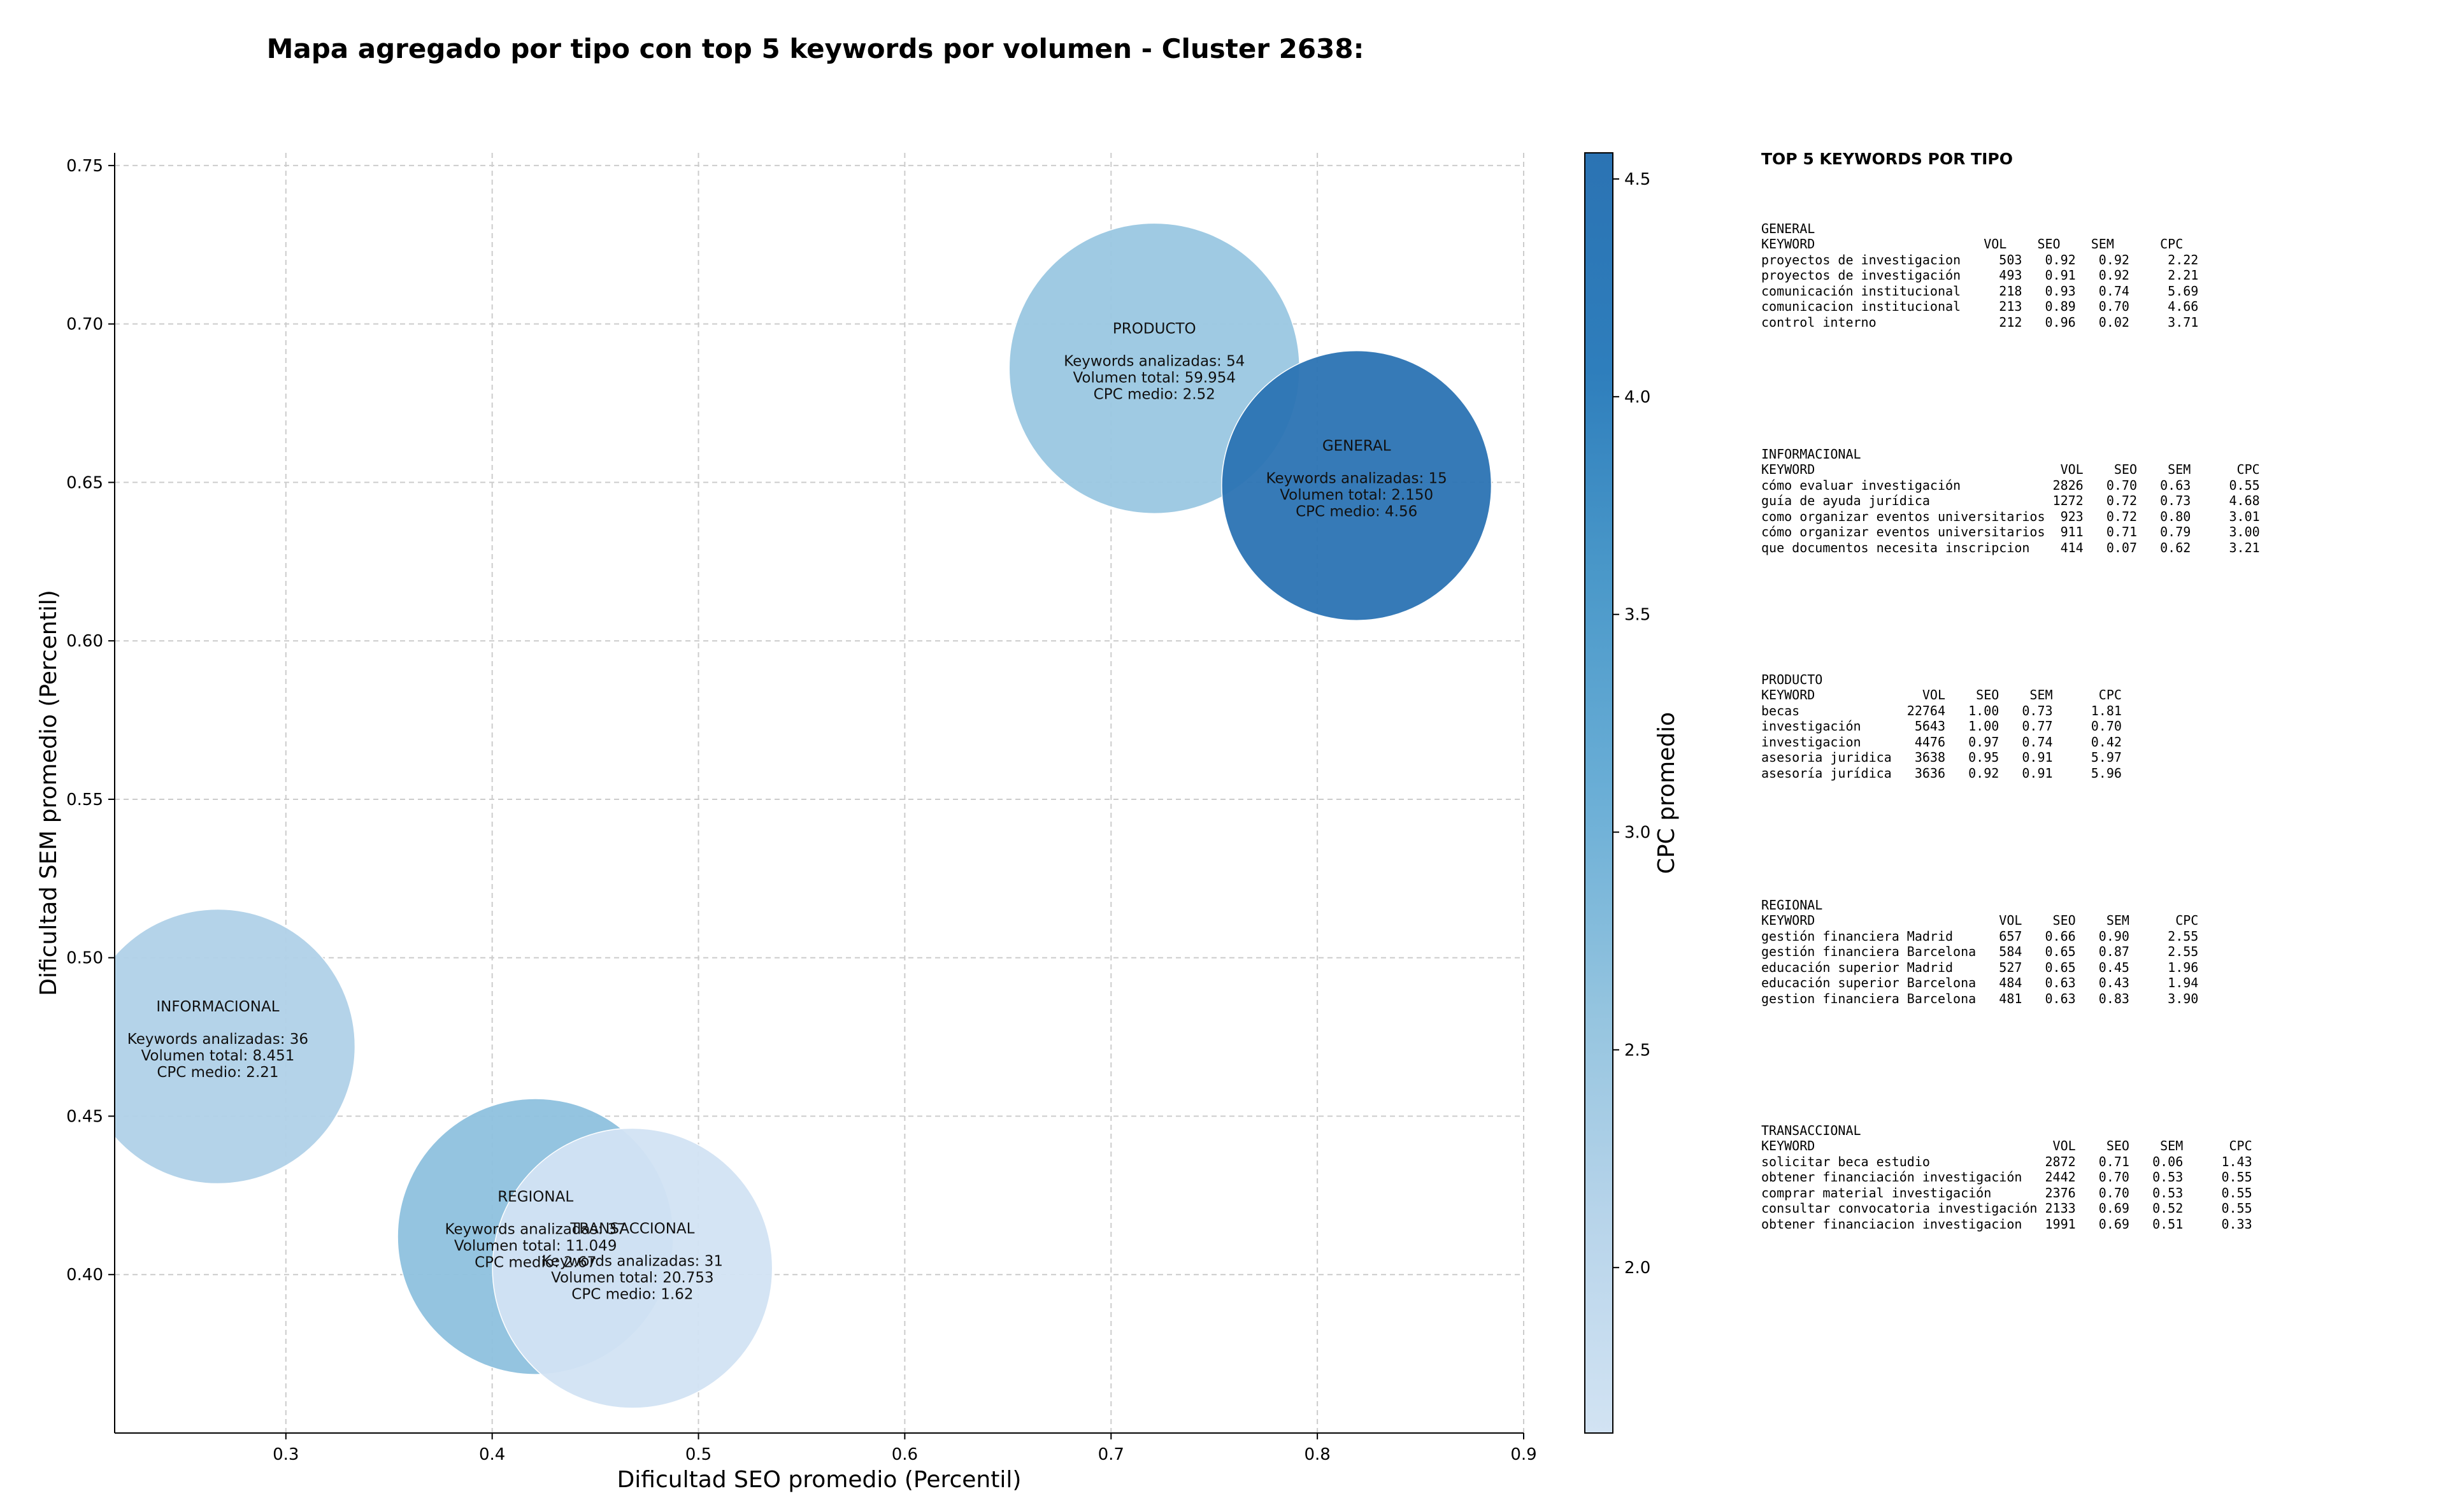 The image size is (2446, 1512). I want to click on bubble-volume-label: Volumen total: 8.451, so click(218, 1056).